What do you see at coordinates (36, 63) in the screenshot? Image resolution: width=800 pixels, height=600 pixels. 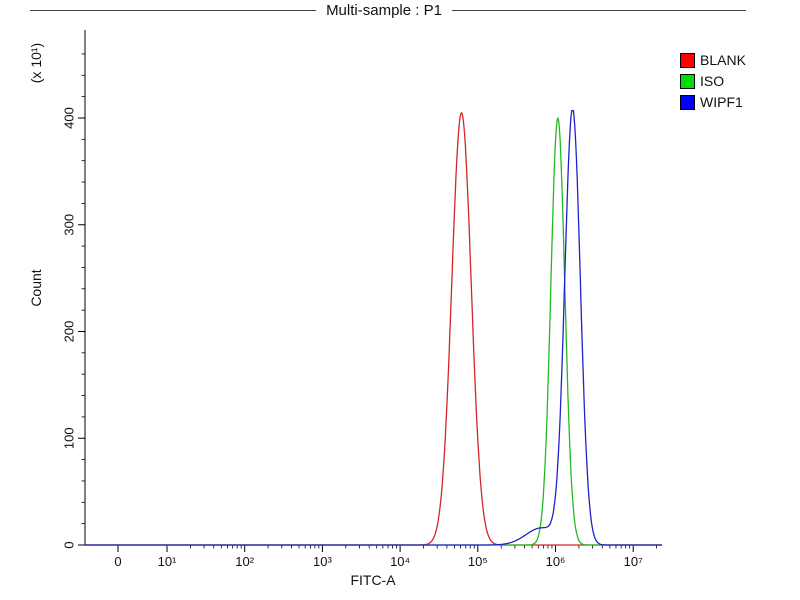 I see `y-axis-unit-label: (x 10¹)` at bounding box center [36, 63].